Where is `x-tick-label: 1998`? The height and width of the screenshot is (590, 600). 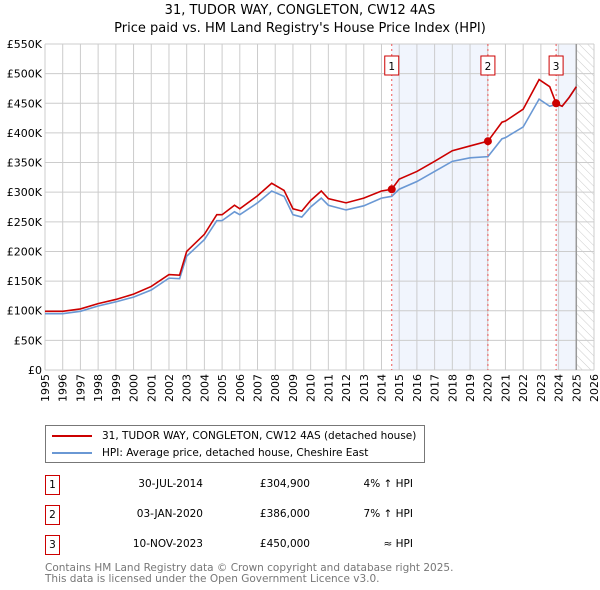 x-tick-label: 1998 is located at coordinates (98, 388).